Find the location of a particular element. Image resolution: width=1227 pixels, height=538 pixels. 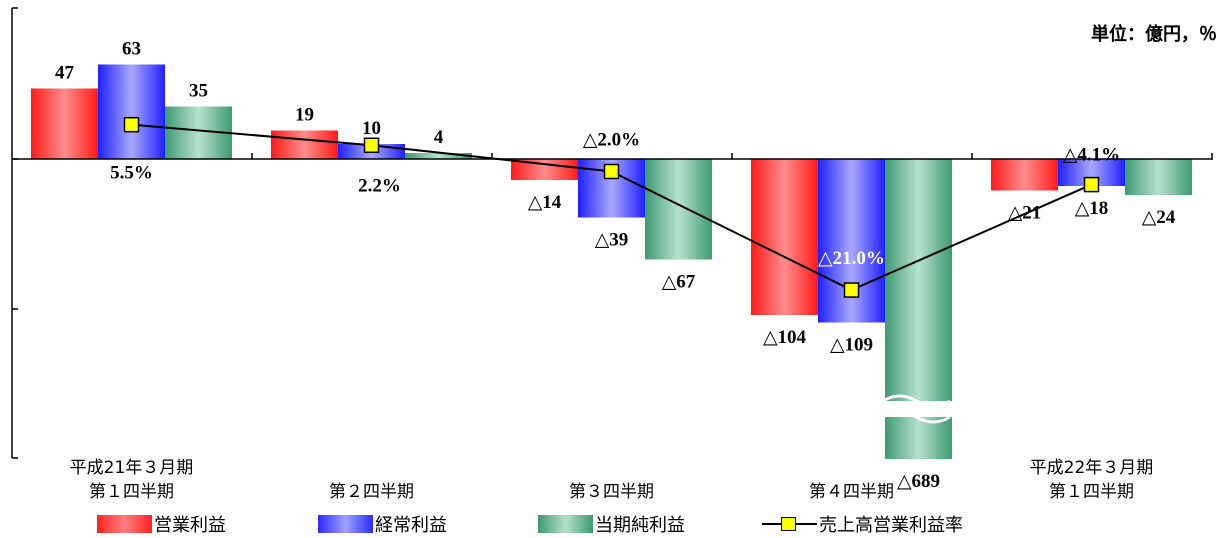

legend-label-net-profit: 当期純利益 is located at coordinates (640, 525).